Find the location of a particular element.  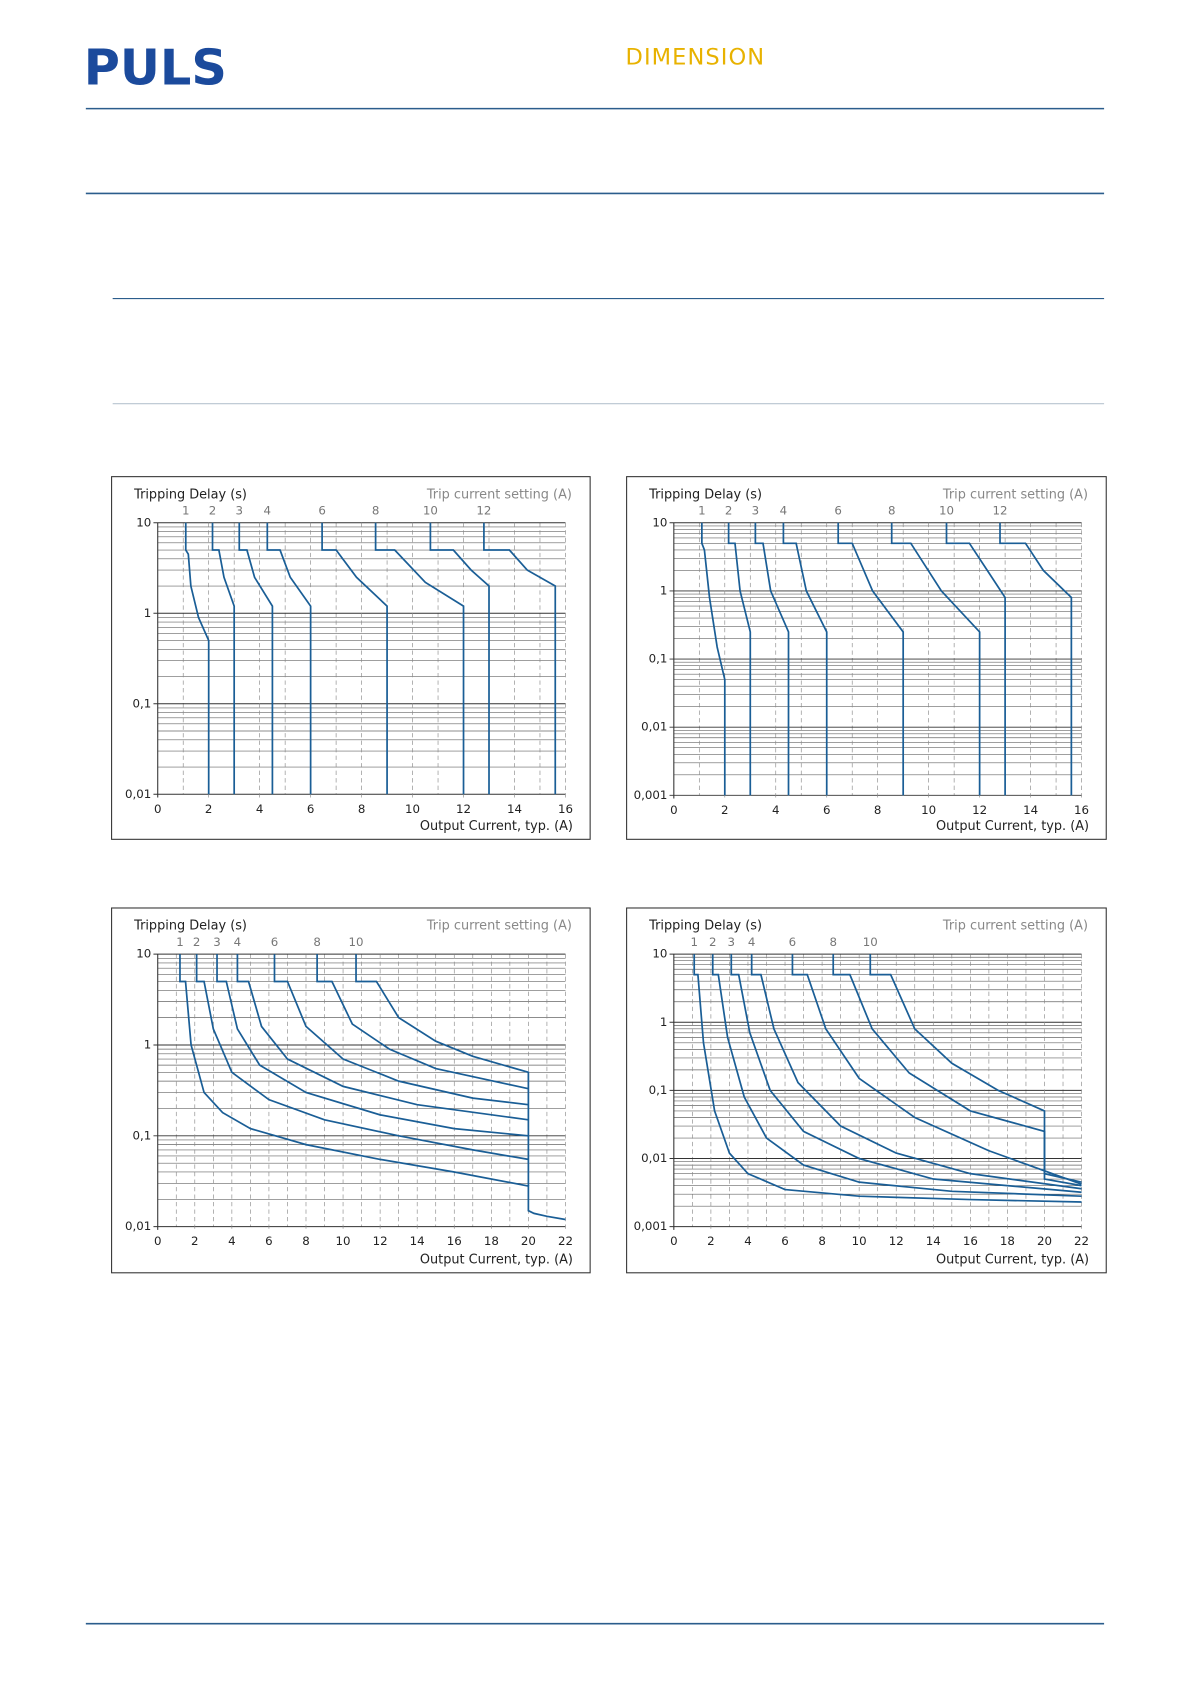

x-tick-label: 12 is located at coordinates (380, 1241).